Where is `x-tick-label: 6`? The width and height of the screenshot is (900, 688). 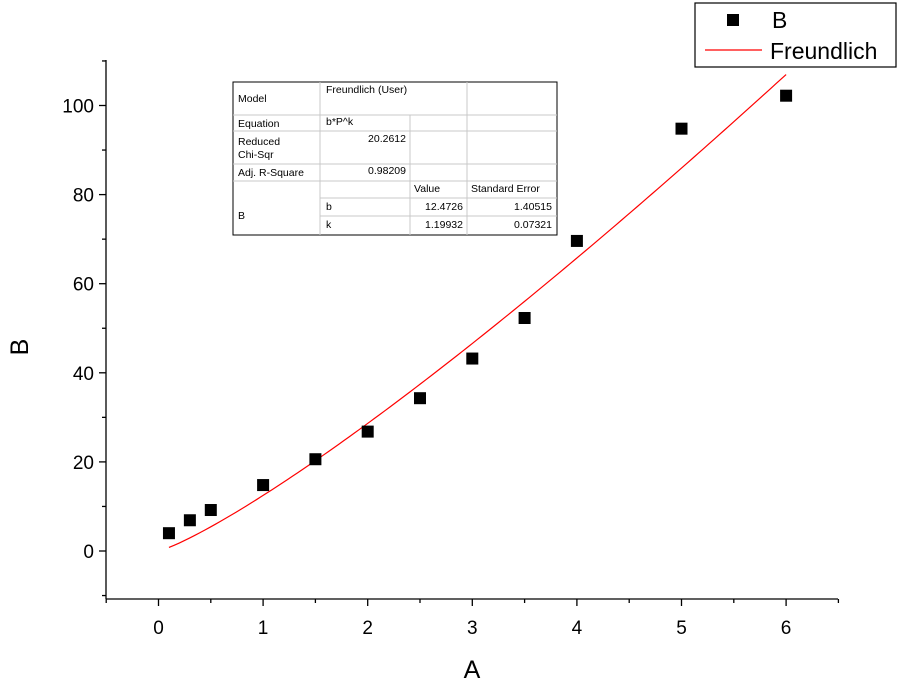
x-tick-label: 6 is located at coordinates (786, 628).